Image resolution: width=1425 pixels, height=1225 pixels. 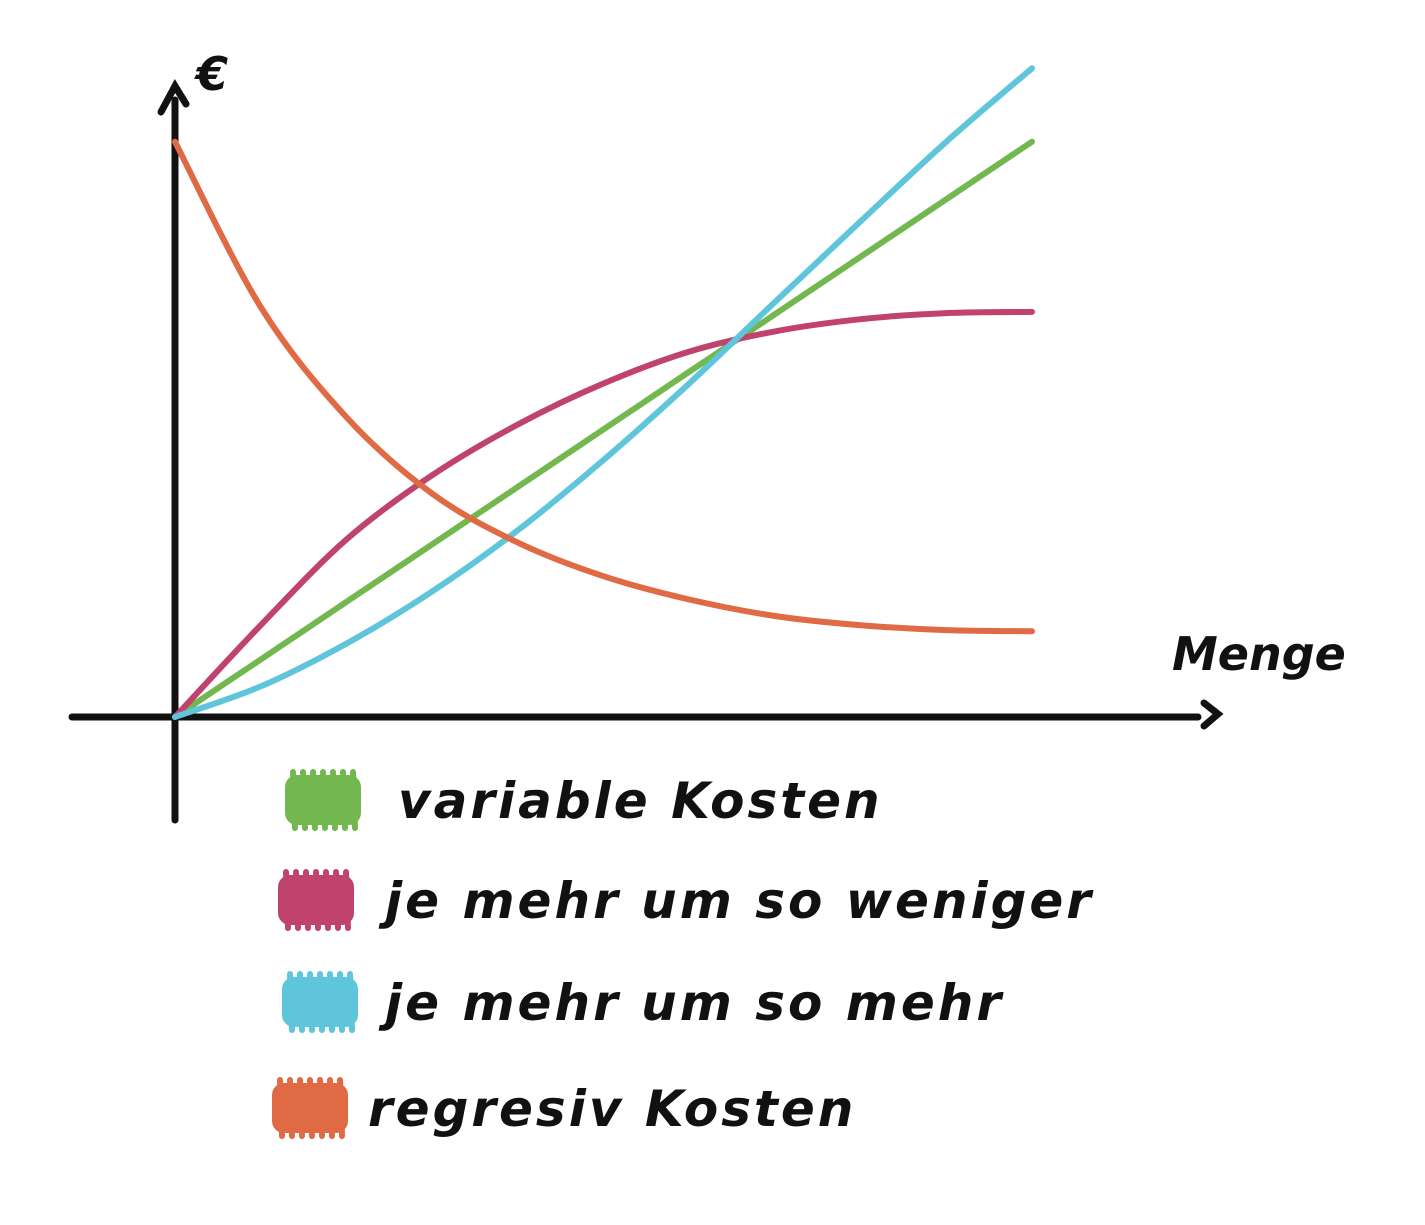 I want to click on legend-label-4: regresiv Kosten, so click(x=612, y=1109).